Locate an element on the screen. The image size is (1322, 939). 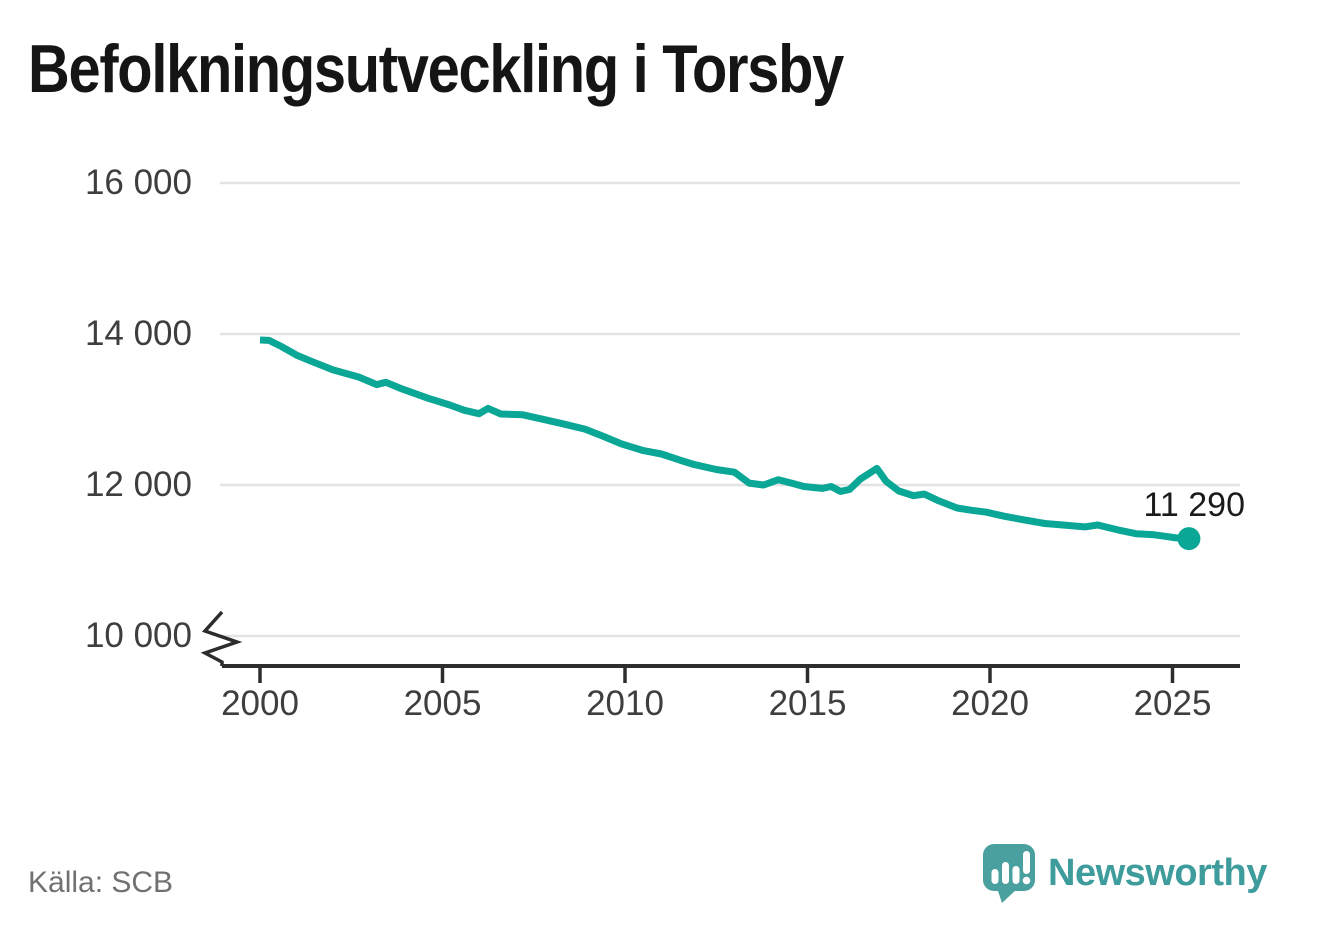
x-axis-tick-label: 2005 is located at coordinates (442, 703).